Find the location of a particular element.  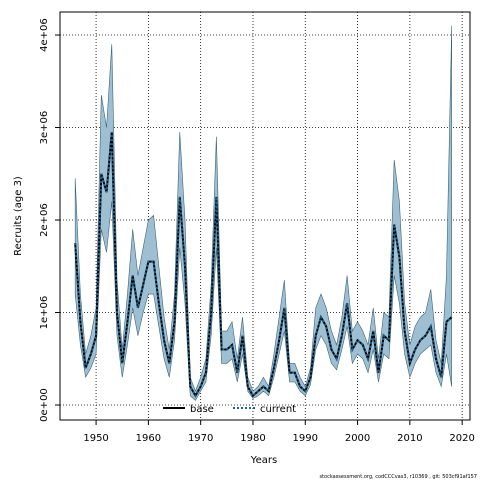

x-tick-label: 1960 is located at coordinates (148, 438).